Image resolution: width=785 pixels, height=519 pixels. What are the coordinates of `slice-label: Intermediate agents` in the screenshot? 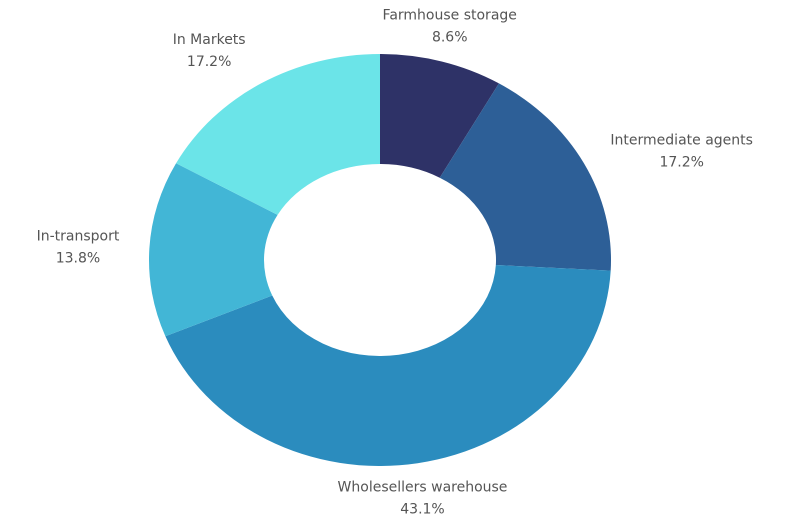 It's located at (681, 141).